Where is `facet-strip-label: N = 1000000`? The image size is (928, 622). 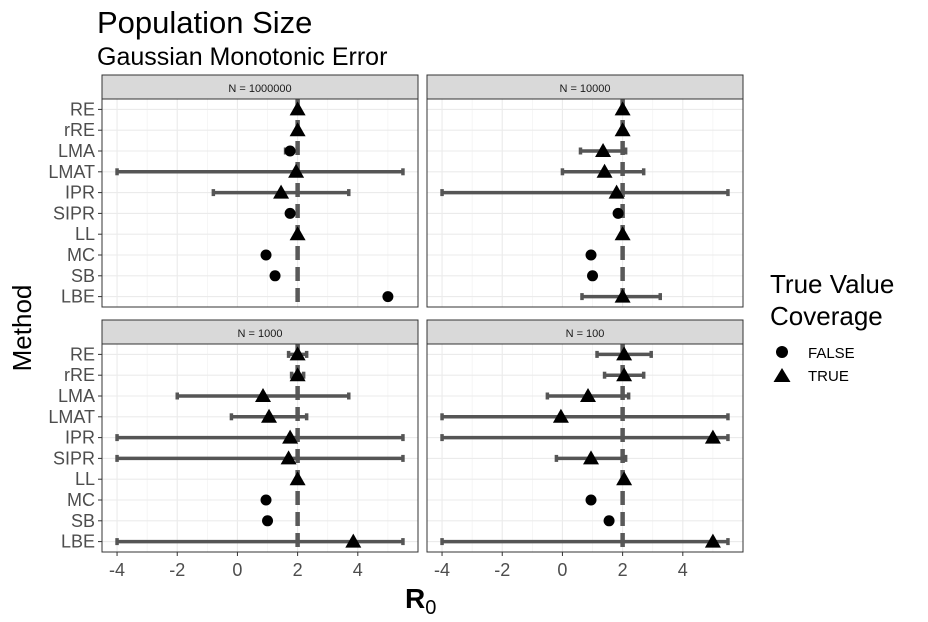 facet-strip-label: N = 1000000 is located at coordinates (259, 89).